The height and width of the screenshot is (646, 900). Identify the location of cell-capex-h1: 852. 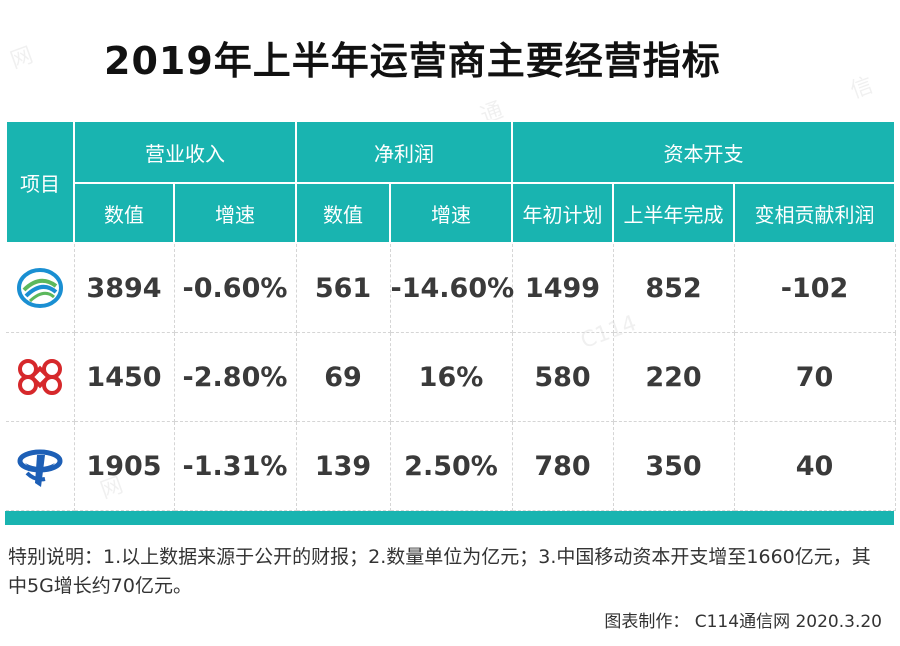
(673, 287).